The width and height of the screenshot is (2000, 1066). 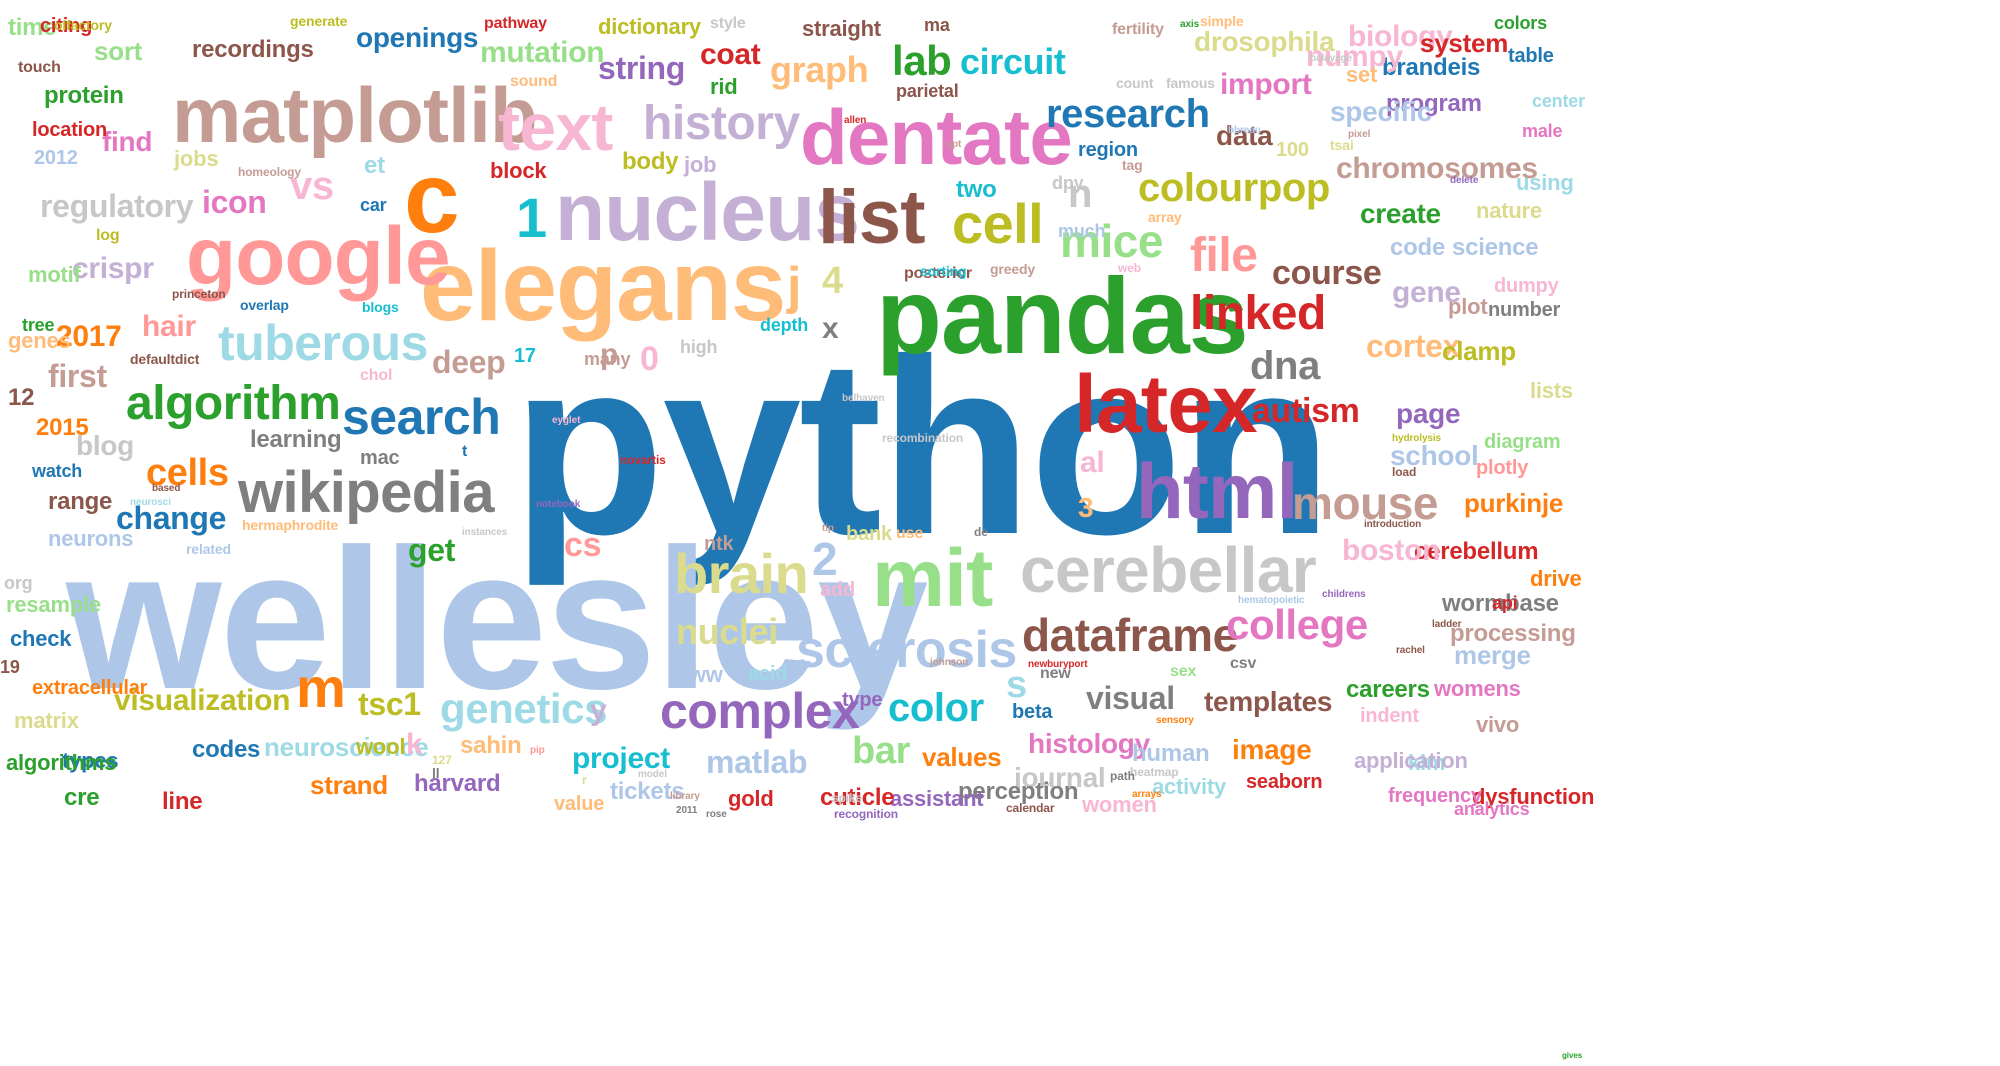 I want to click on word: p, so click(x=609, y=354).